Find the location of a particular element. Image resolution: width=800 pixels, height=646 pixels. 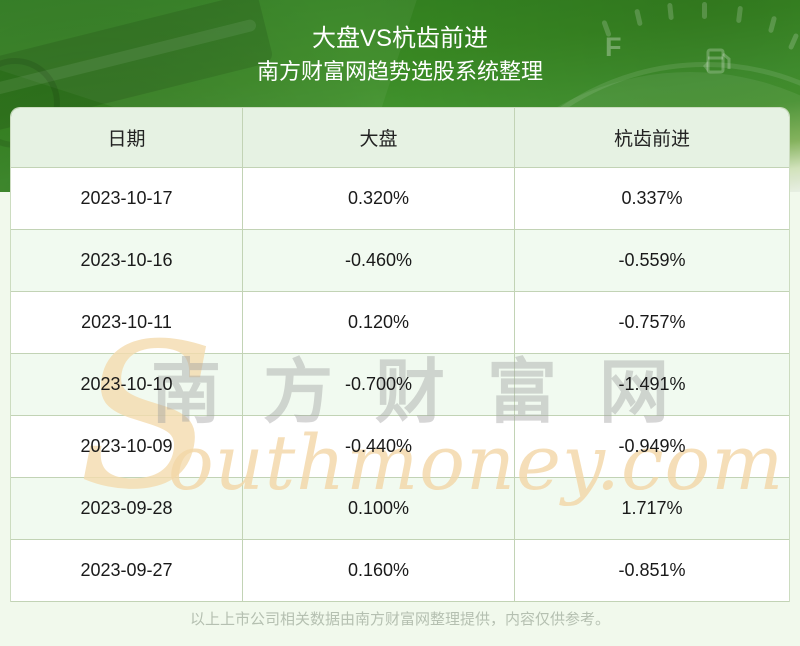

table-row: 2023-10-11 0.120% -0.757% is located at coordinates (400, 323).